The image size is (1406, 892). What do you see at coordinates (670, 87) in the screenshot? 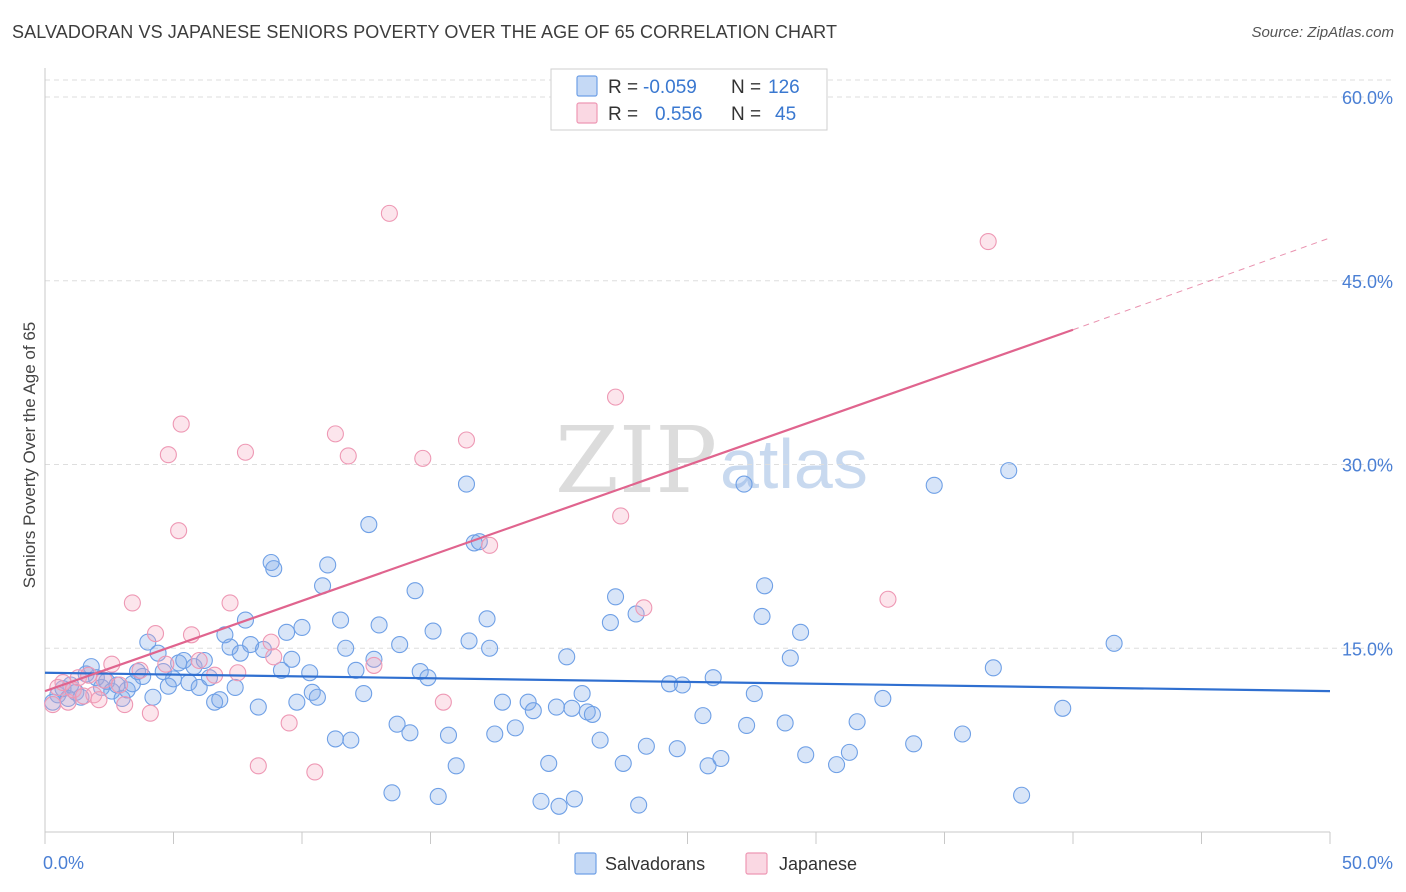
I see `stats-r-value-1: -0.059` at bounding box center [670, 87].